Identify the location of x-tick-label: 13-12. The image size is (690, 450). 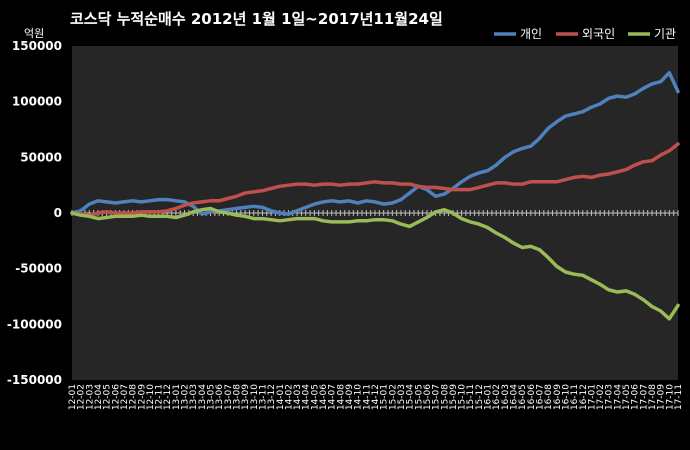
(272, 397).